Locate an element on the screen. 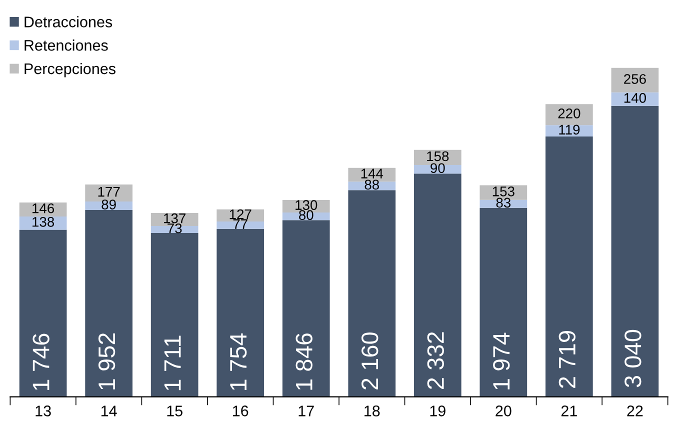  data-label: 256 is located at coordinates (635, 79).